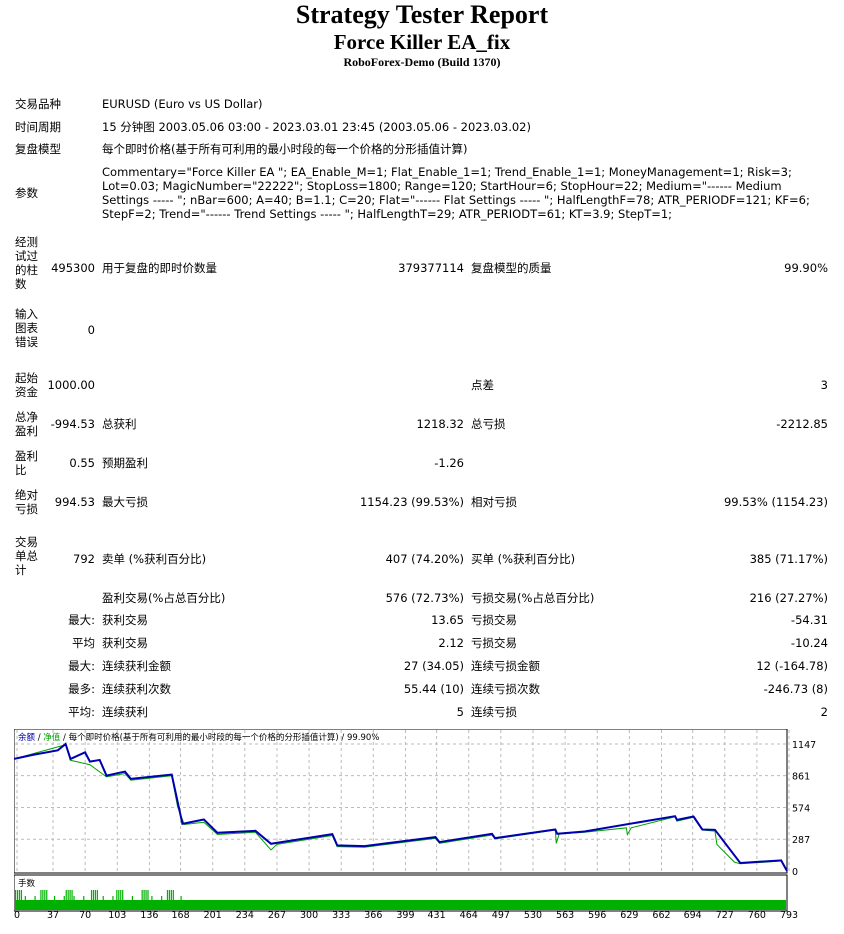  Describe the element at coordinates (82, 463) in the screenshot. I see `value: 0.55` at that location.